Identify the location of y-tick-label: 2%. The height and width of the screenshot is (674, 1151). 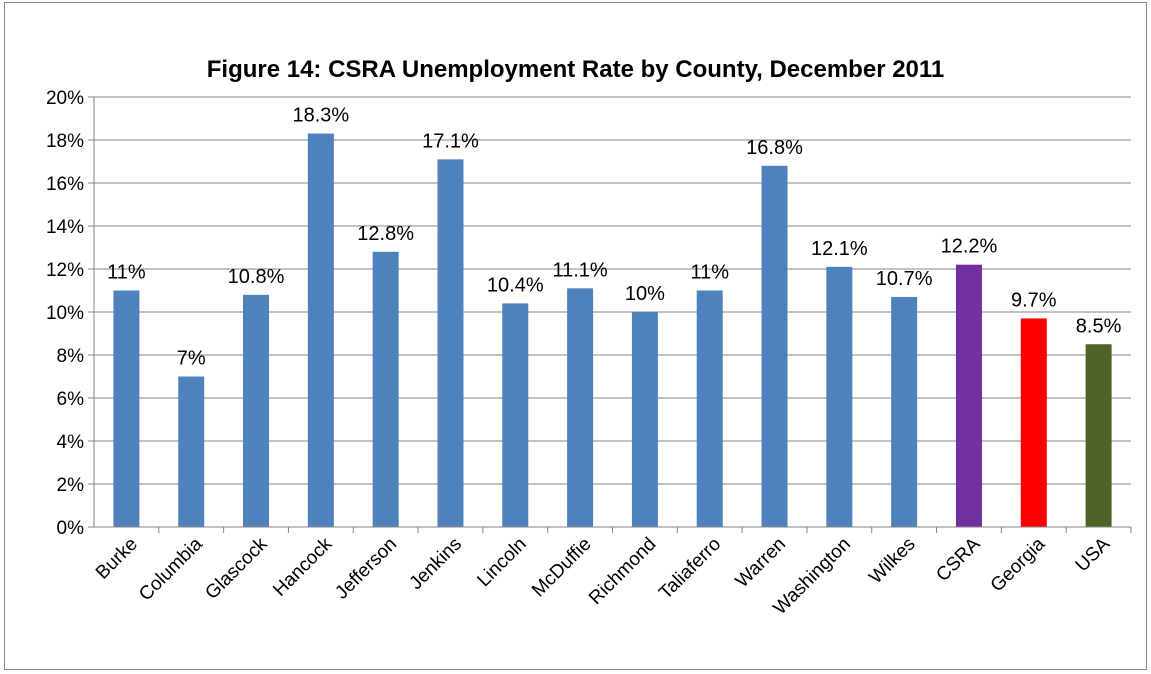
(71, 485).